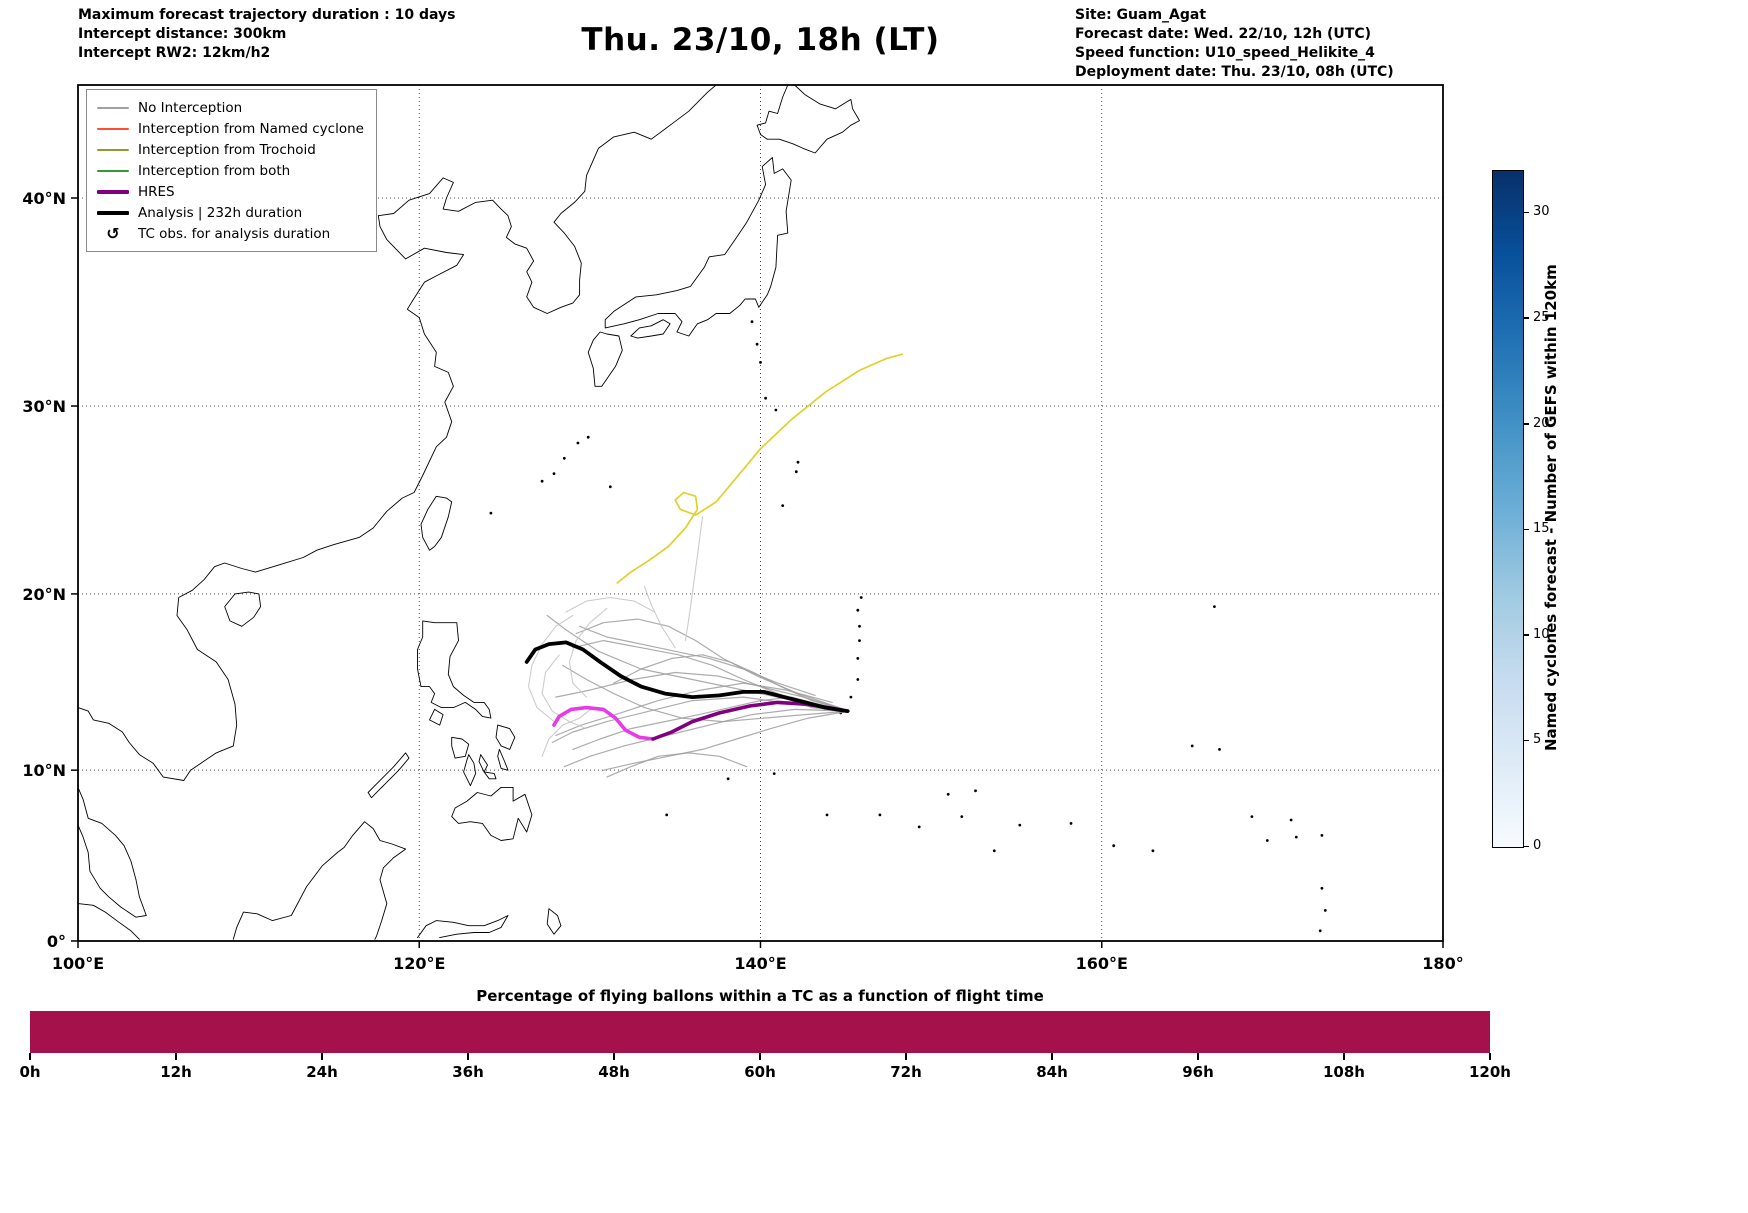 Image resolution: width=1748 pixels, height=1213 pixels. Describe the element at coordinates (1541, 423) in the screenshot. I see `colorbar-tick-label: 20` at that location.